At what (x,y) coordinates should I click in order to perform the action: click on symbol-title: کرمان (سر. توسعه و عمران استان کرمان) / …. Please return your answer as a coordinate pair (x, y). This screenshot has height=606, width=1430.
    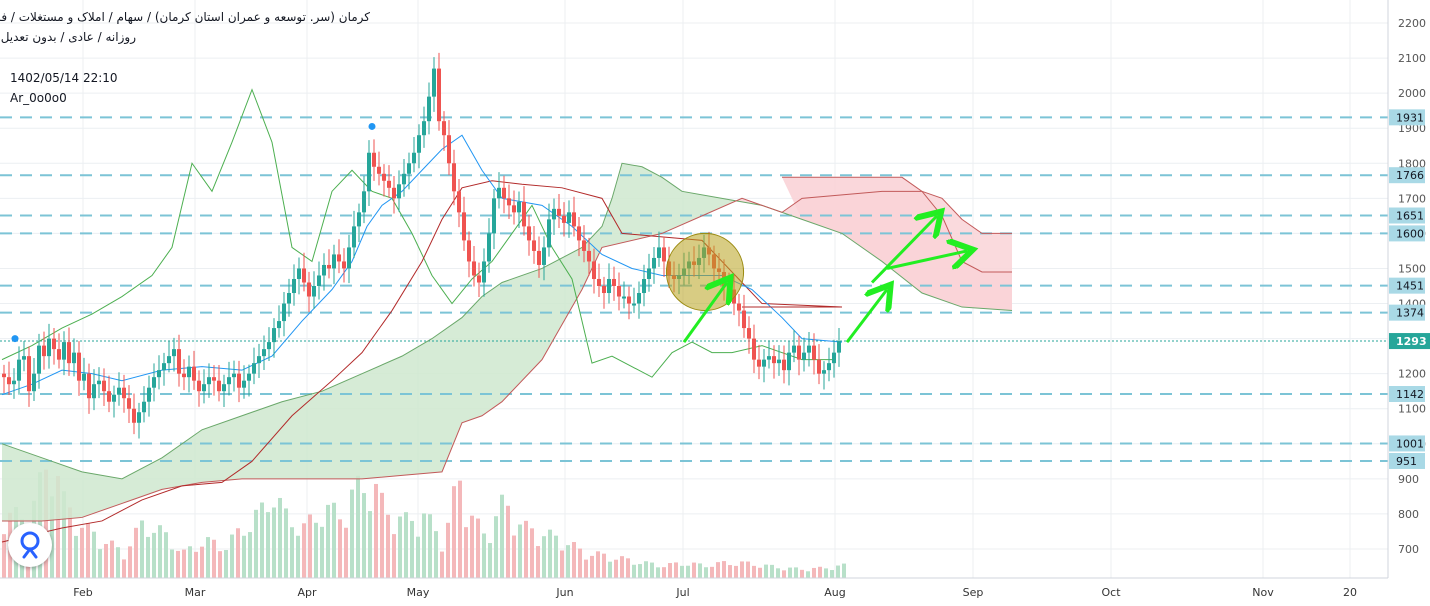
    Looking at the image, I should click on (185, 17).